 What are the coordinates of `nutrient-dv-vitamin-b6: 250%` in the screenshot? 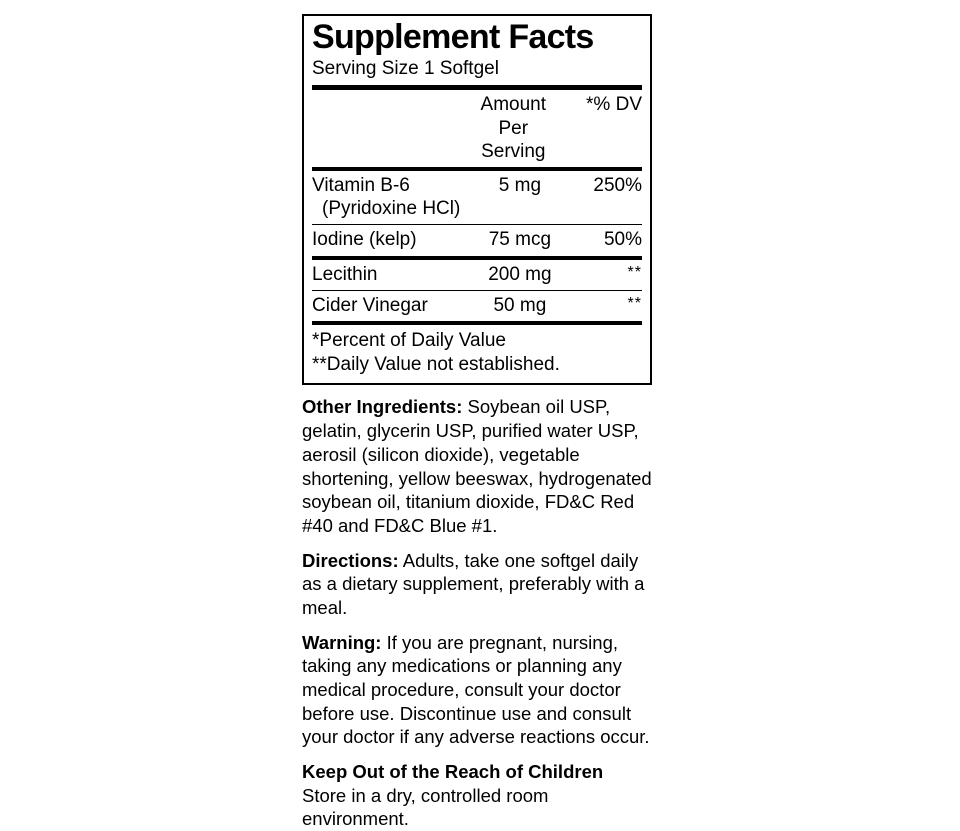 It's located at (617, 185).